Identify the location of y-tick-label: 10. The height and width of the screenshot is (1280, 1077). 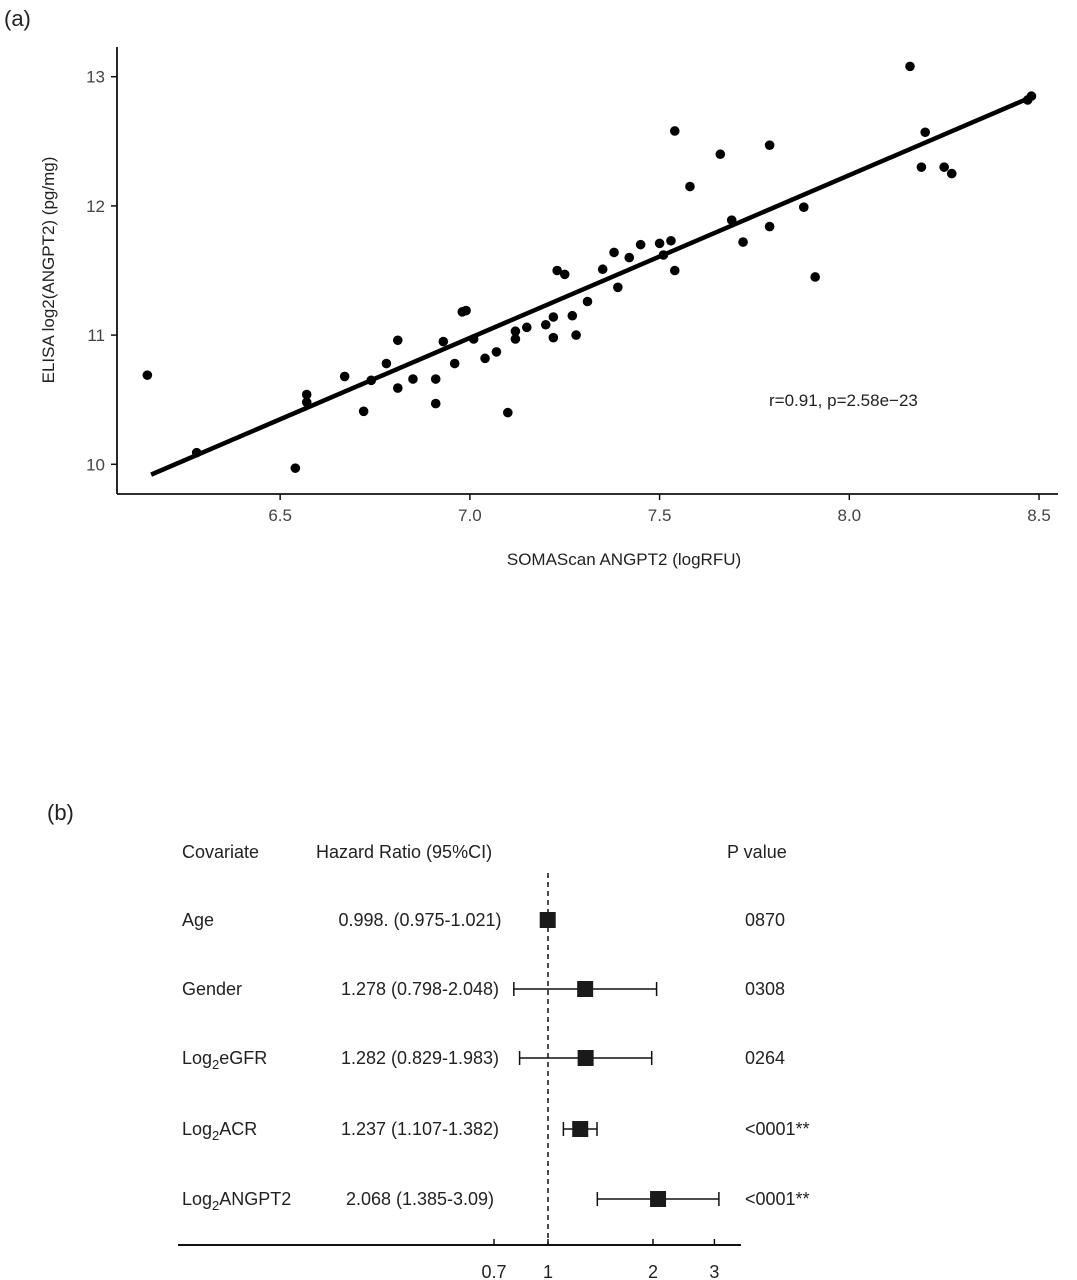
(95, 464).